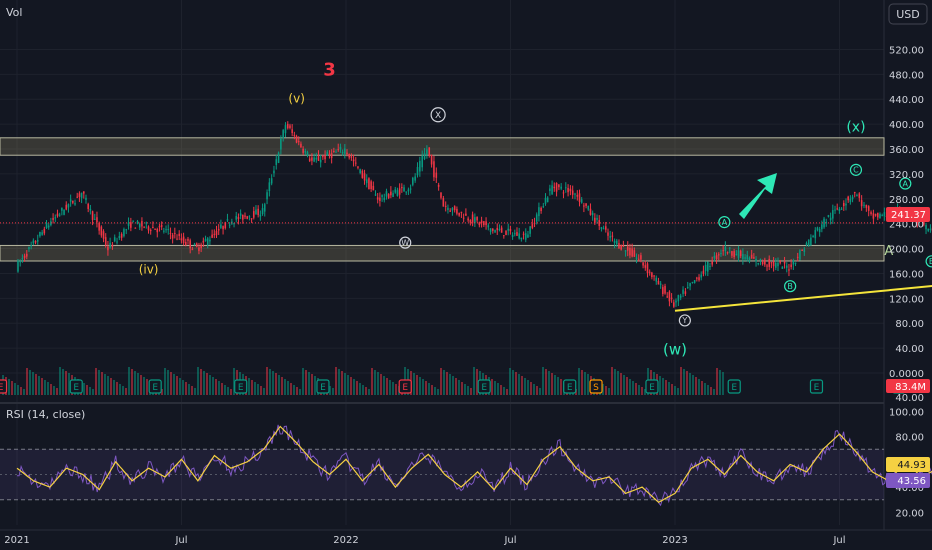 Image resolution: width=932 pixels, height=550 pixels. I want to click on y-tick-label: 480.00, so click(906, 75).